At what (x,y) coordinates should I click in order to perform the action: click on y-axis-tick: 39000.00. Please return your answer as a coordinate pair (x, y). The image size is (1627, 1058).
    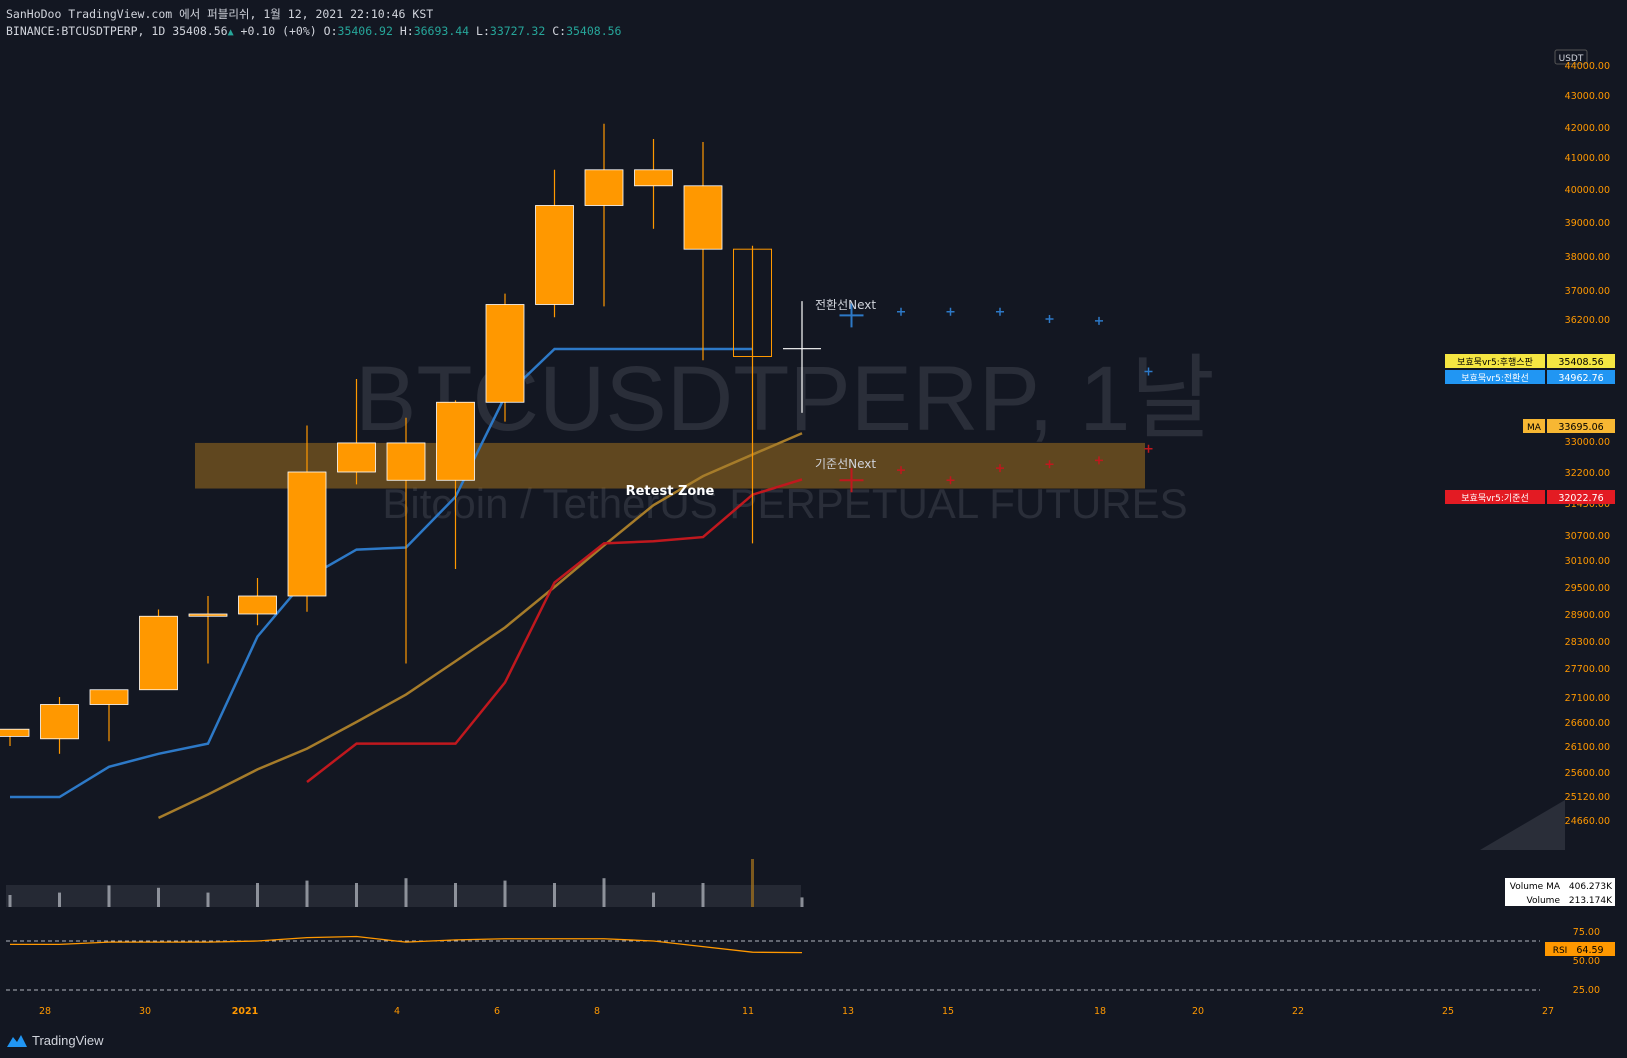
    Looking at the image, I should click on (1587, 223).